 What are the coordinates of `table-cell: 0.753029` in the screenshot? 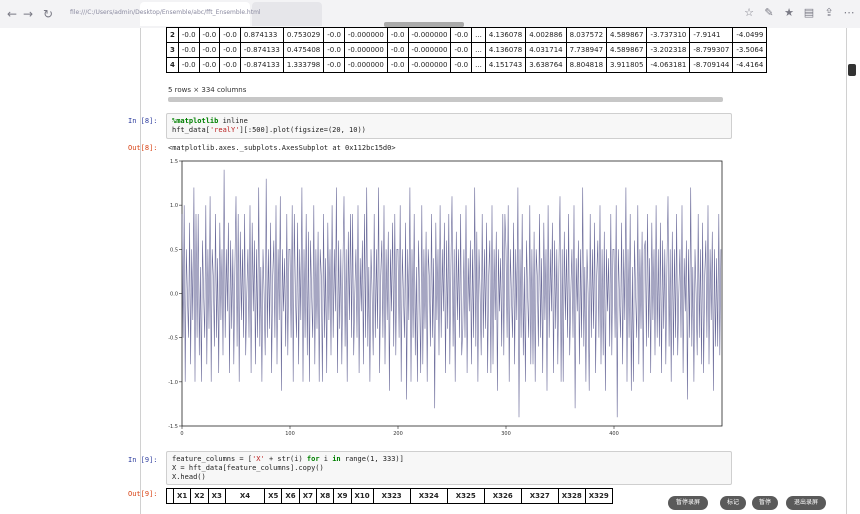 It's located at (303, 35).